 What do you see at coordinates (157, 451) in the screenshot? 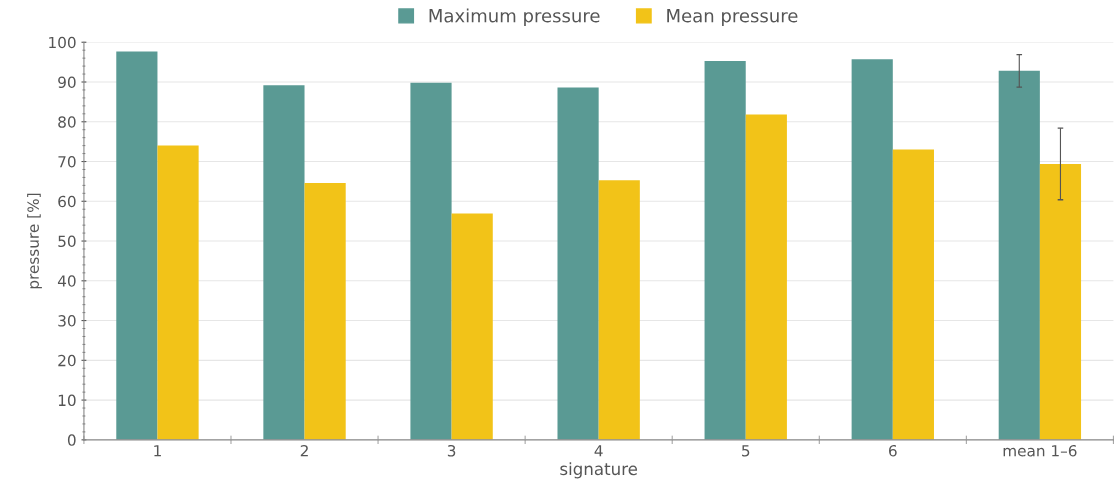
I see `x-tick-label: 1` at bounding box center [157, 451].